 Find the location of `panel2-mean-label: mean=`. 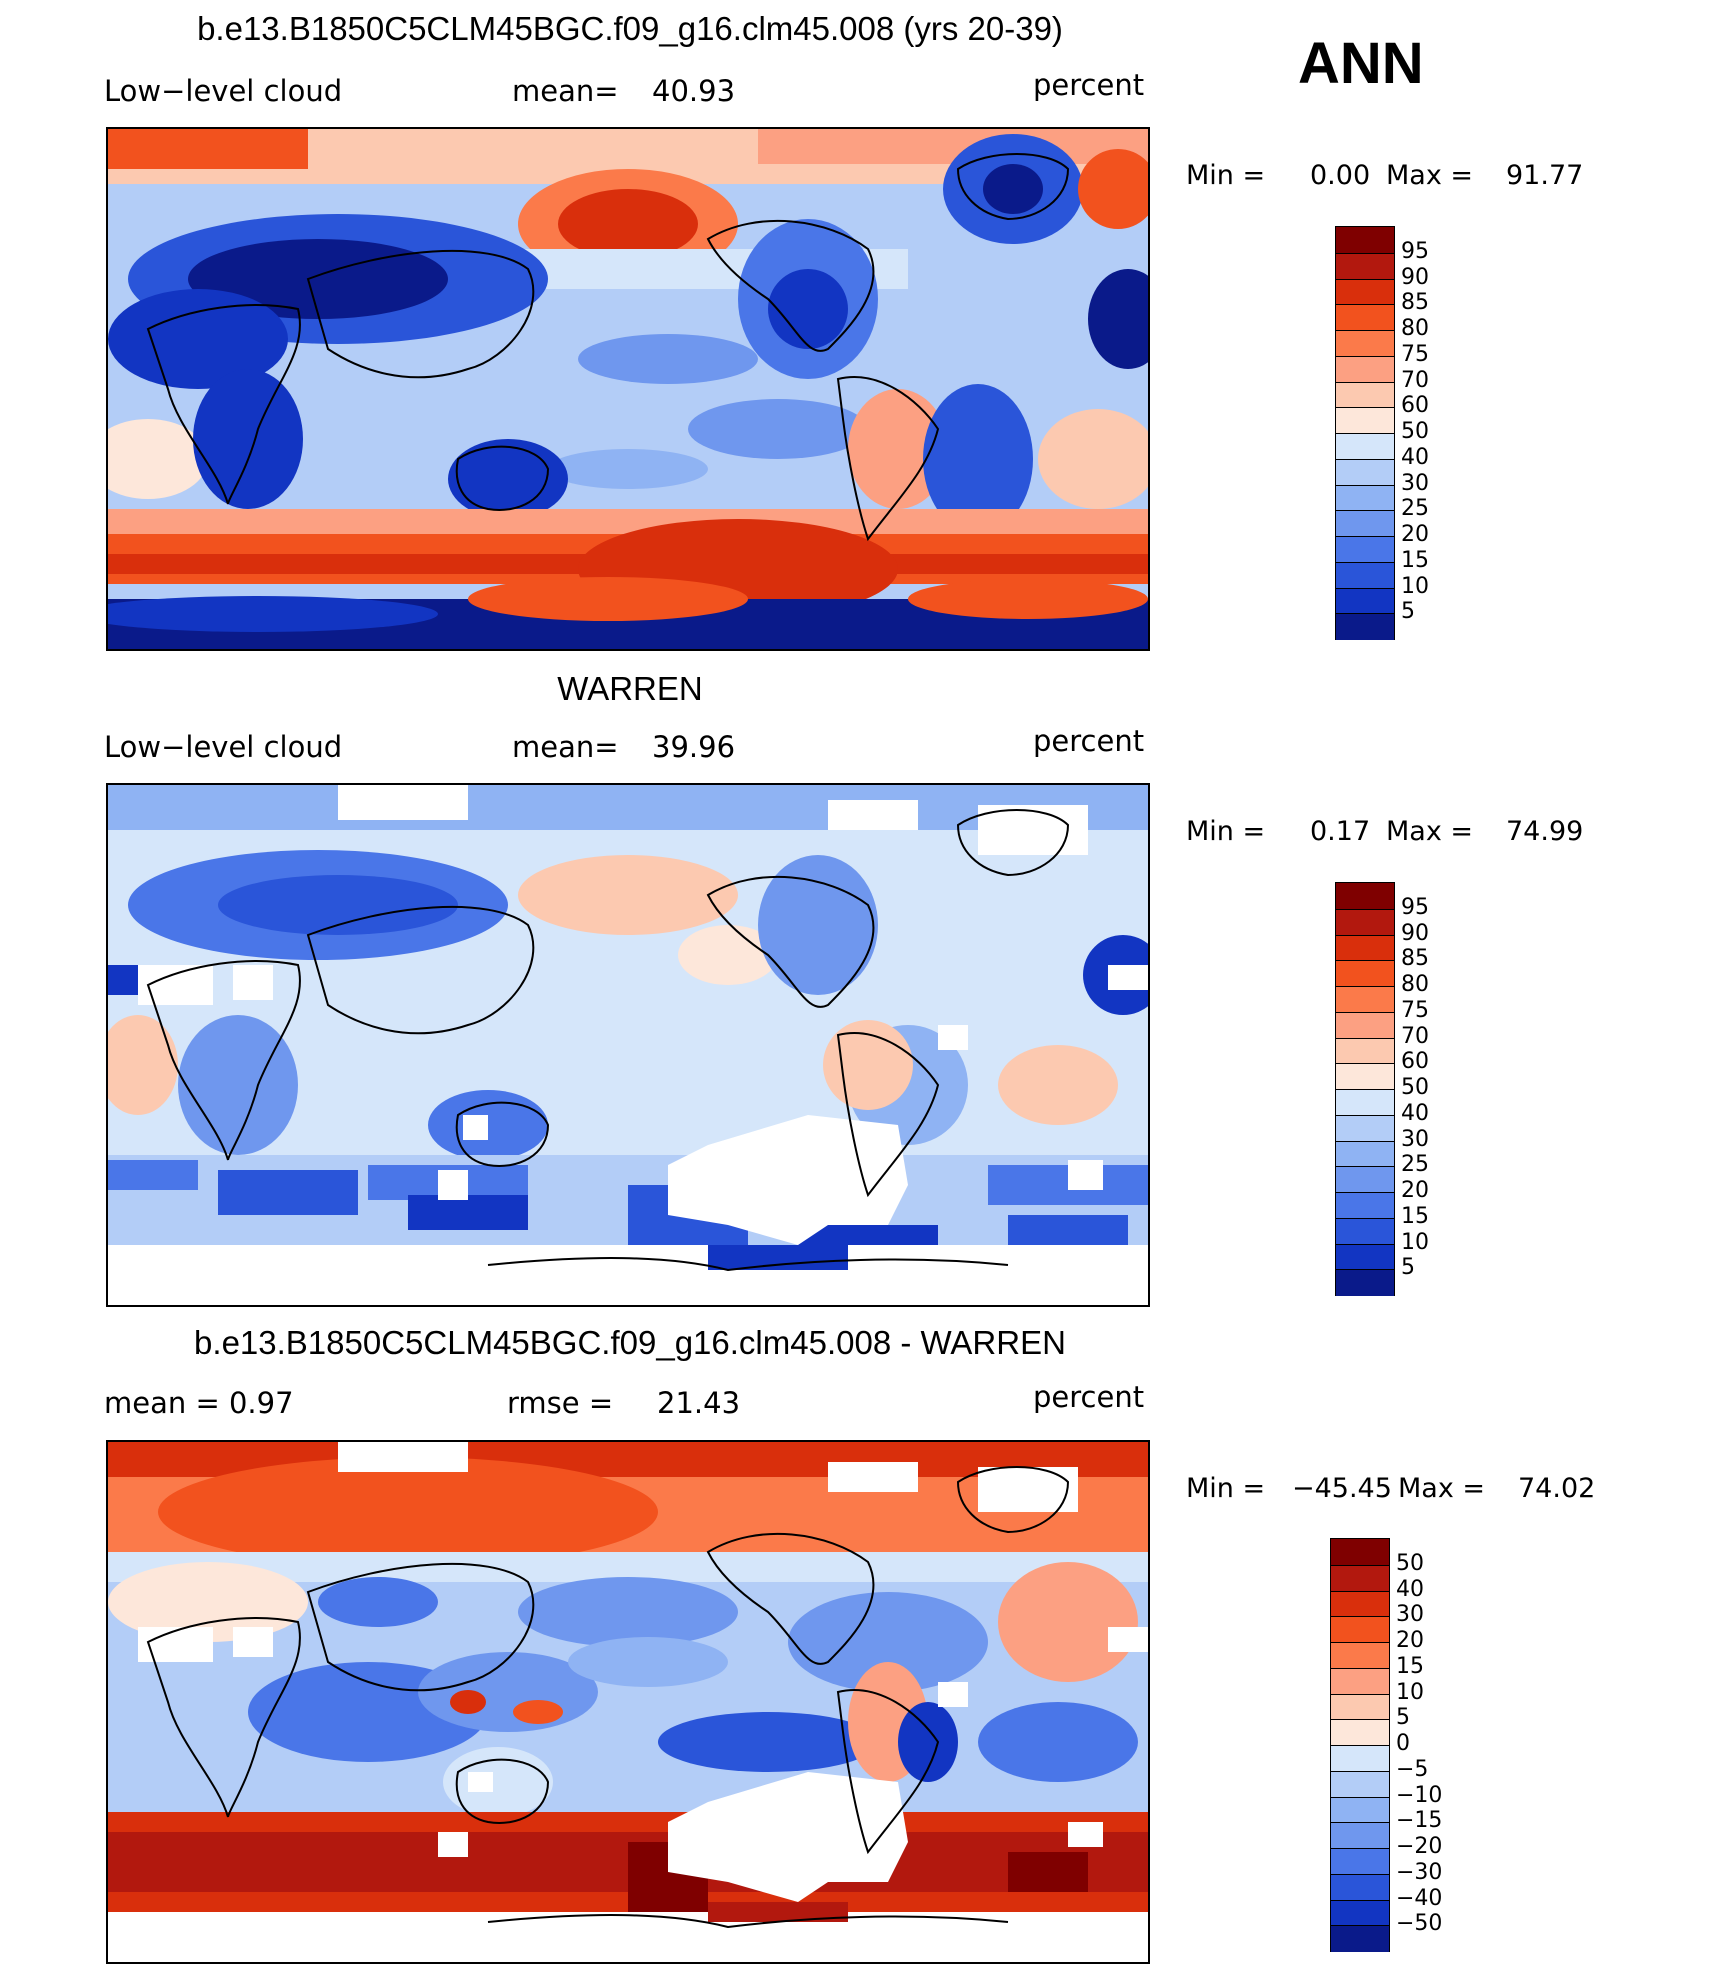

panel2-mean-label: mean= is located at coordinates (565, 747).